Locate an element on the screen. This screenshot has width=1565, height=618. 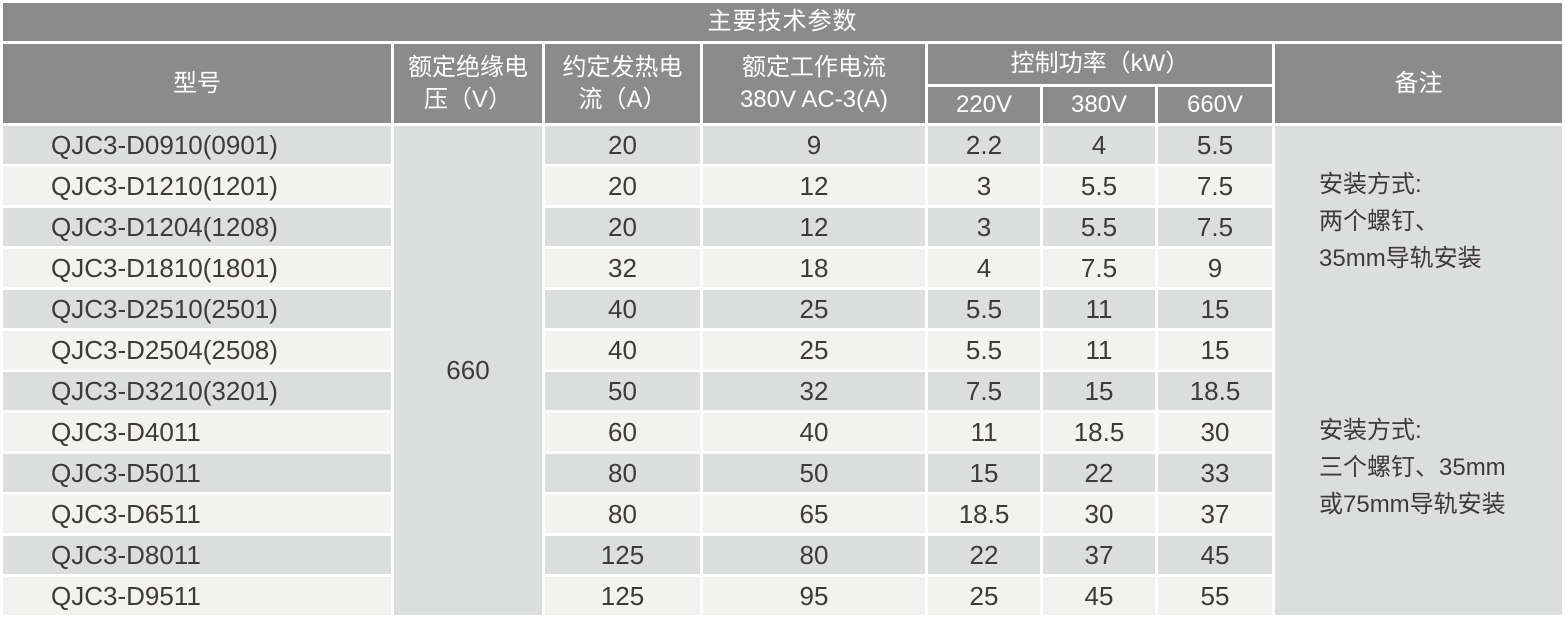
working-current-cell: 32 is located at coordinates (814, 391).